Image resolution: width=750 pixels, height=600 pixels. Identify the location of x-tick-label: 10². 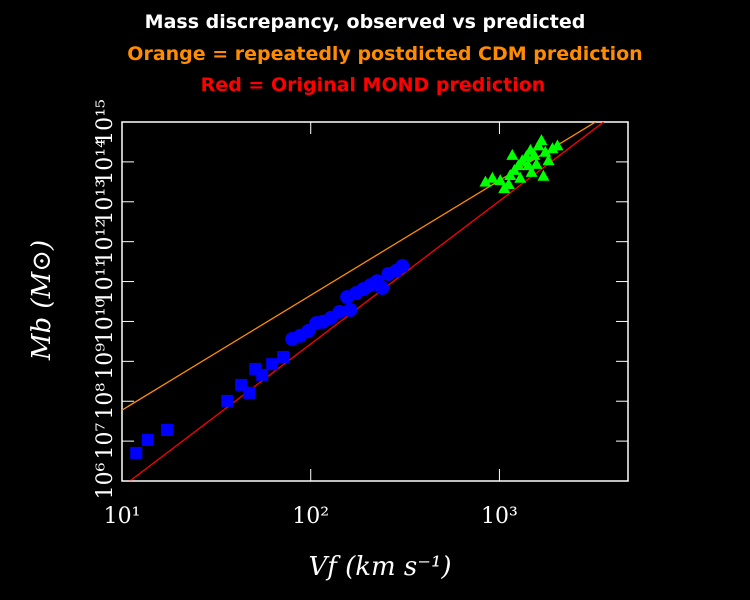
(310, 516).